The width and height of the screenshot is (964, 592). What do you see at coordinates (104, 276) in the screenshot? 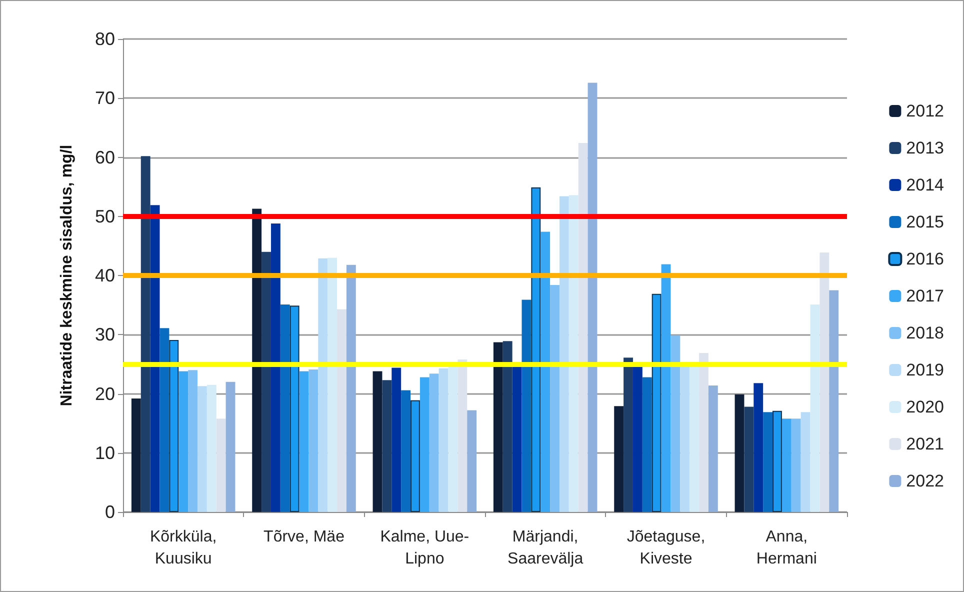
I see `y-tick-label: 40` at bounding box center [104, 276].